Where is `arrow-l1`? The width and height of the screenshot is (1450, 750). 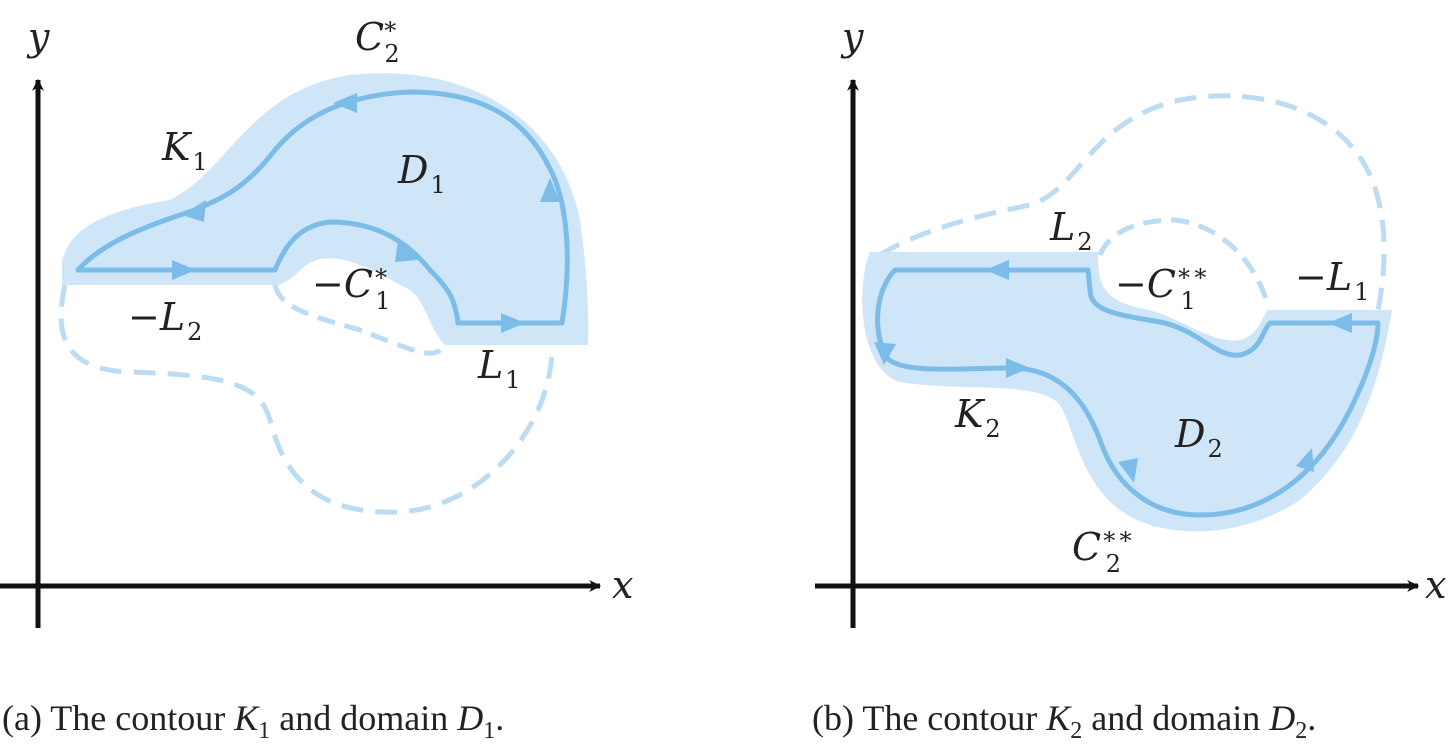
arrow-l1 is located at coordinates (513, 323).